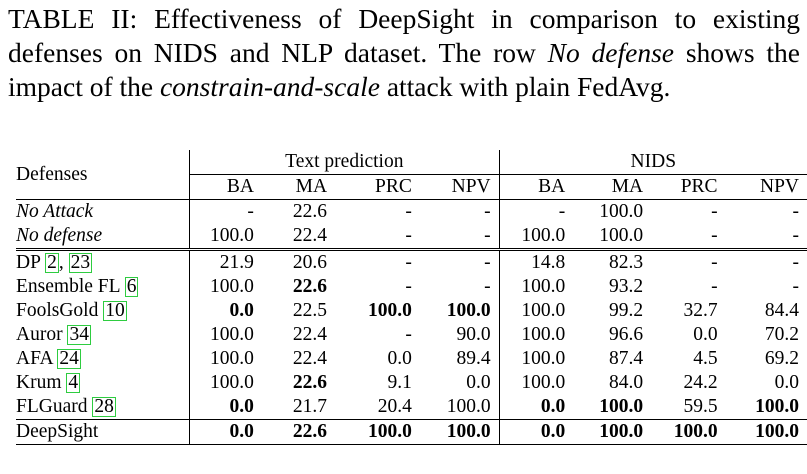 Image resolution: width=807 pixels, height=474 pixels. Describe the element at coordinates (626, 358) in the screenshot. I see `cell: 87.4` at that location.